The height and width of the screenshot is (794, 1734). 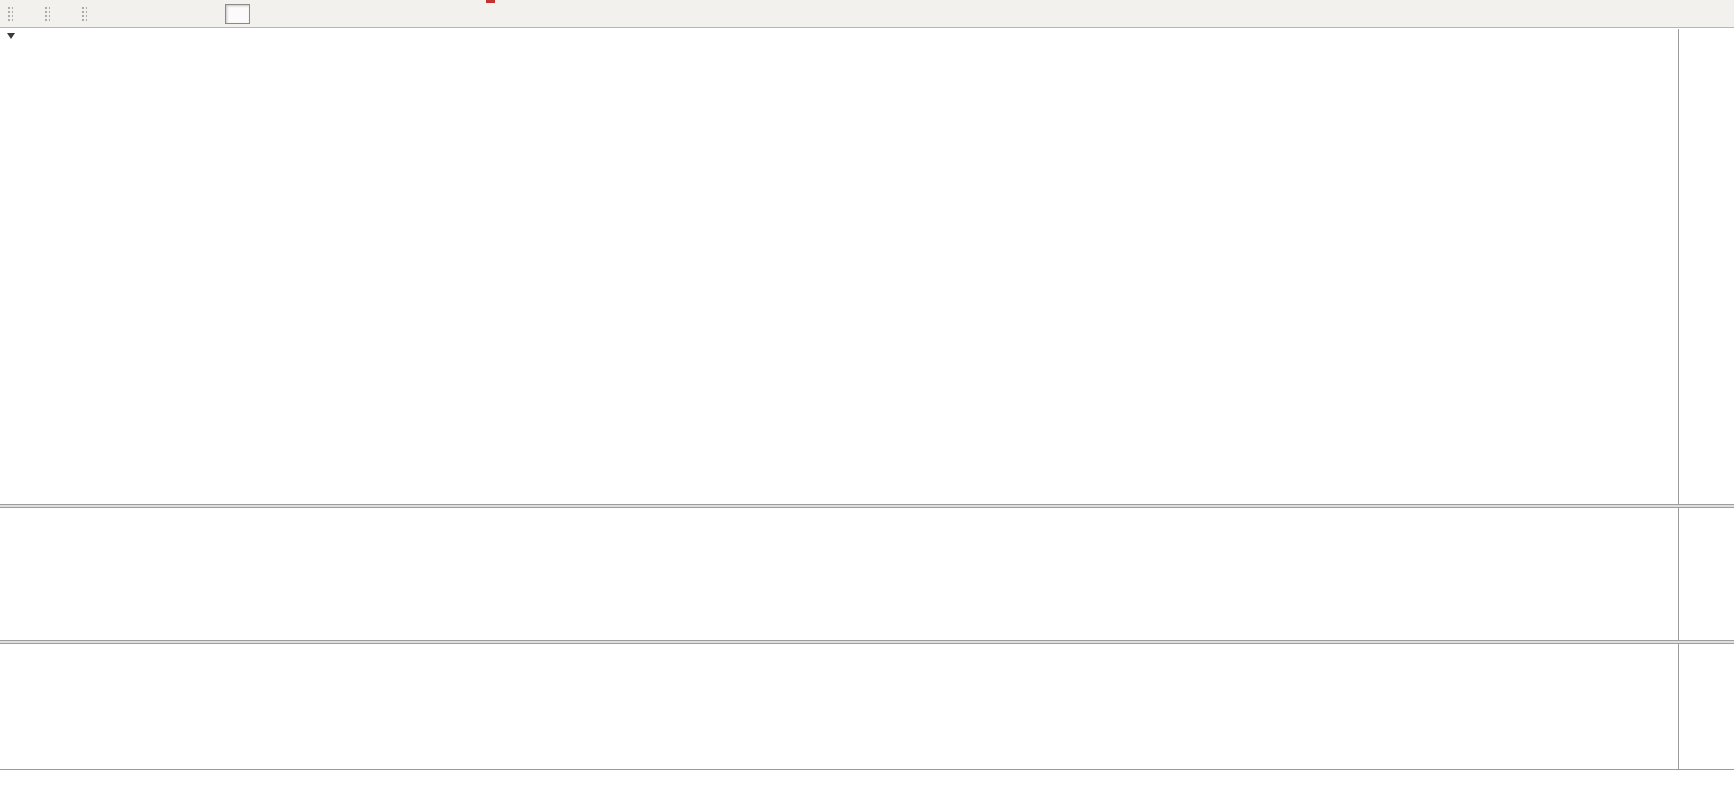 I want to click on panel-separator-macd, so click(x=867, y=506).